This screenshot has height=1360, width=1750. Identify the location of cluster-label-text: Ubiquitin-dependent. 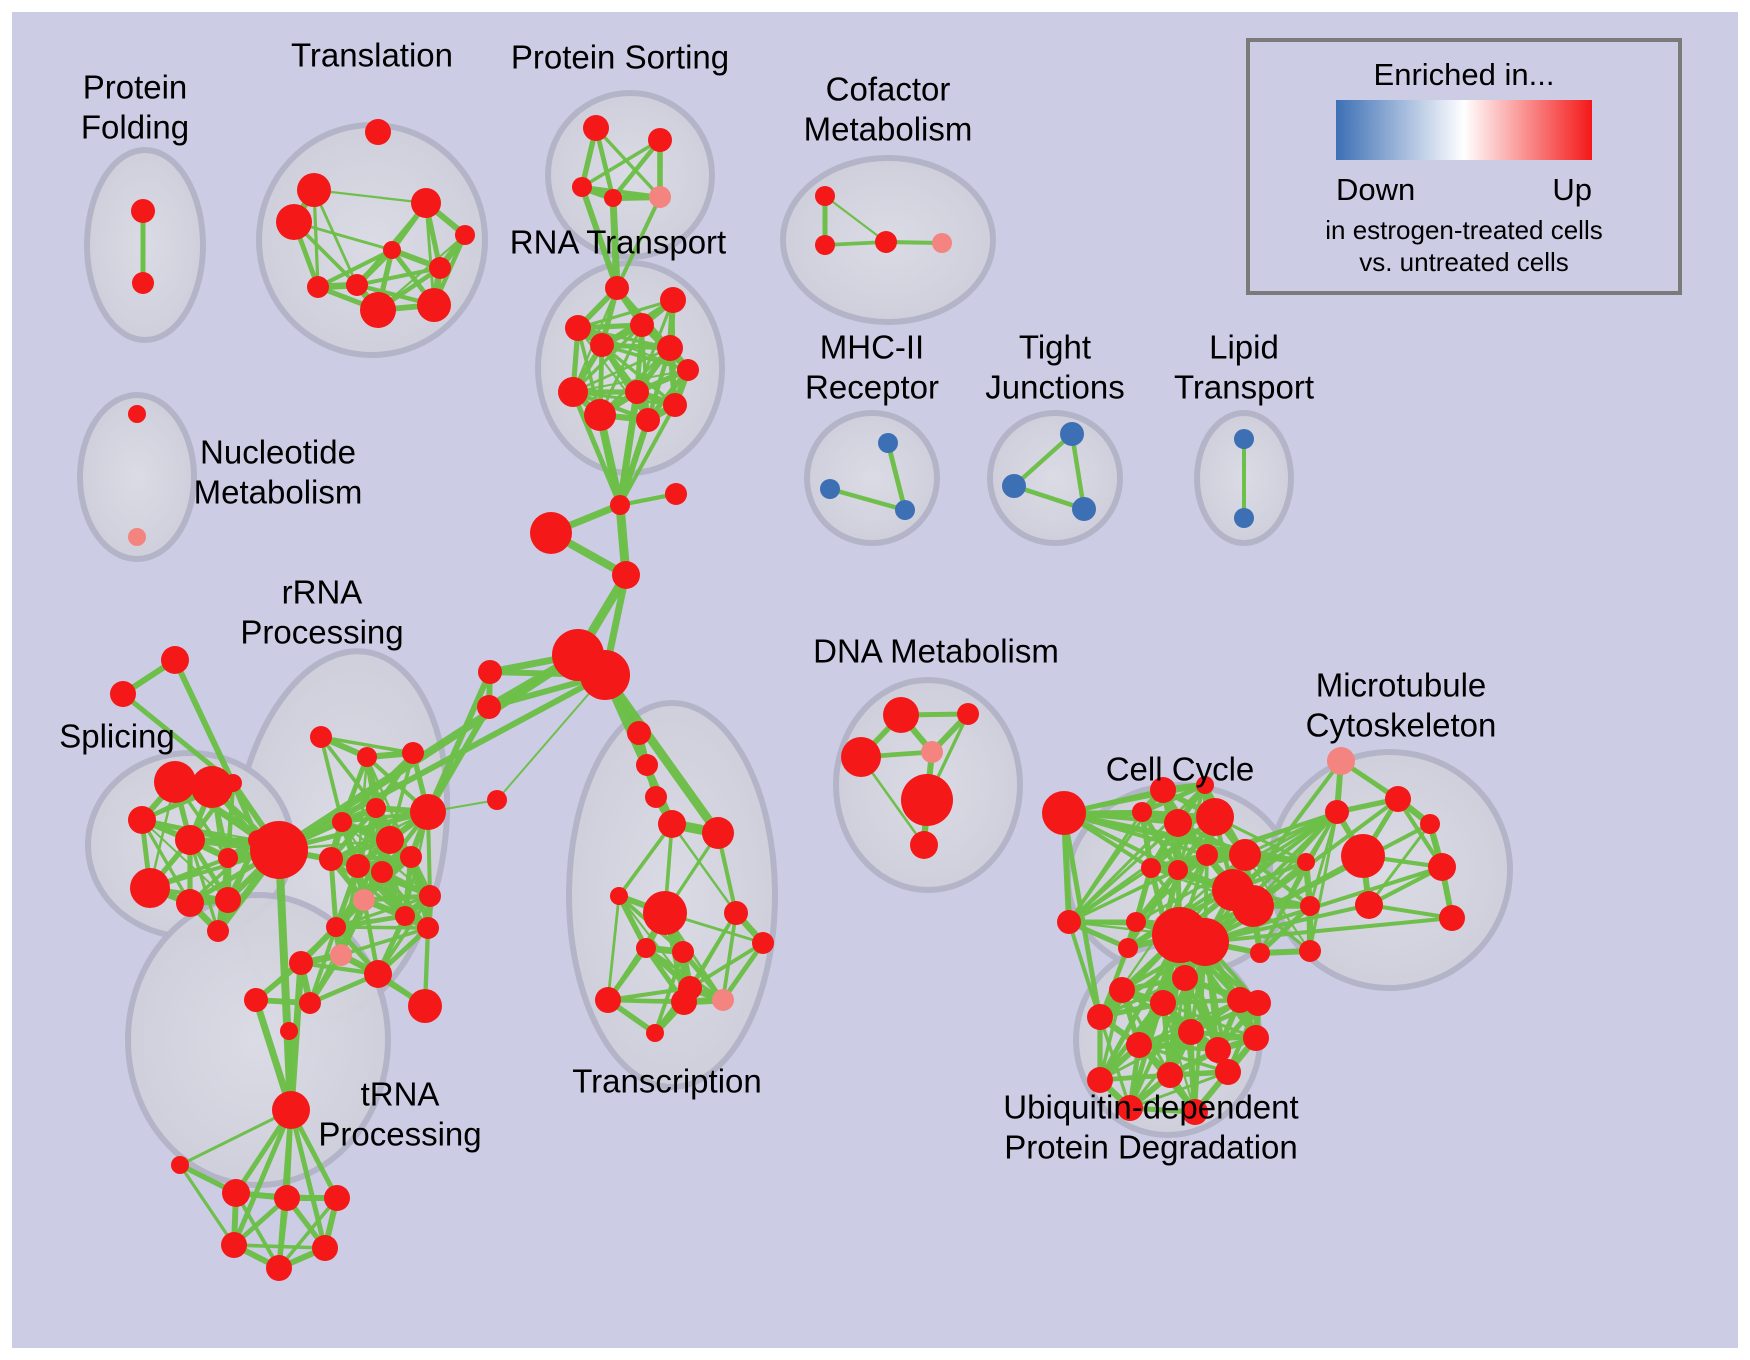
(1150, 1107).